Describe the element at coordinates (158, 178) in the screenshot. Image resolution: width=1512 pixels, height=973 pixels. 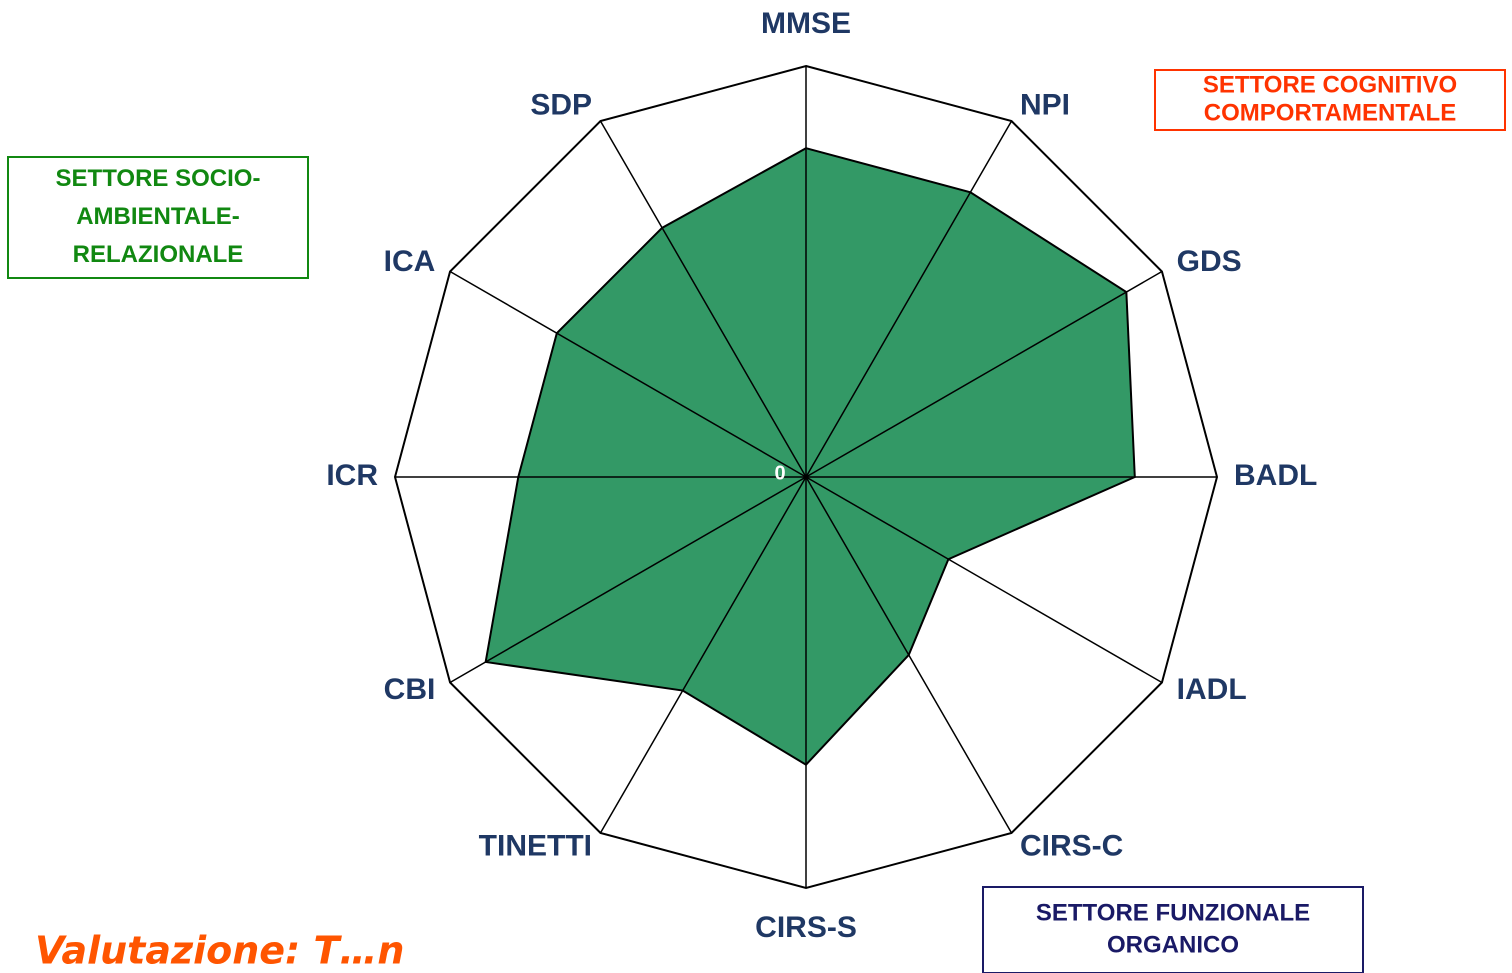
I see `annotation-text: SETTORE SOCIO-` at that location.